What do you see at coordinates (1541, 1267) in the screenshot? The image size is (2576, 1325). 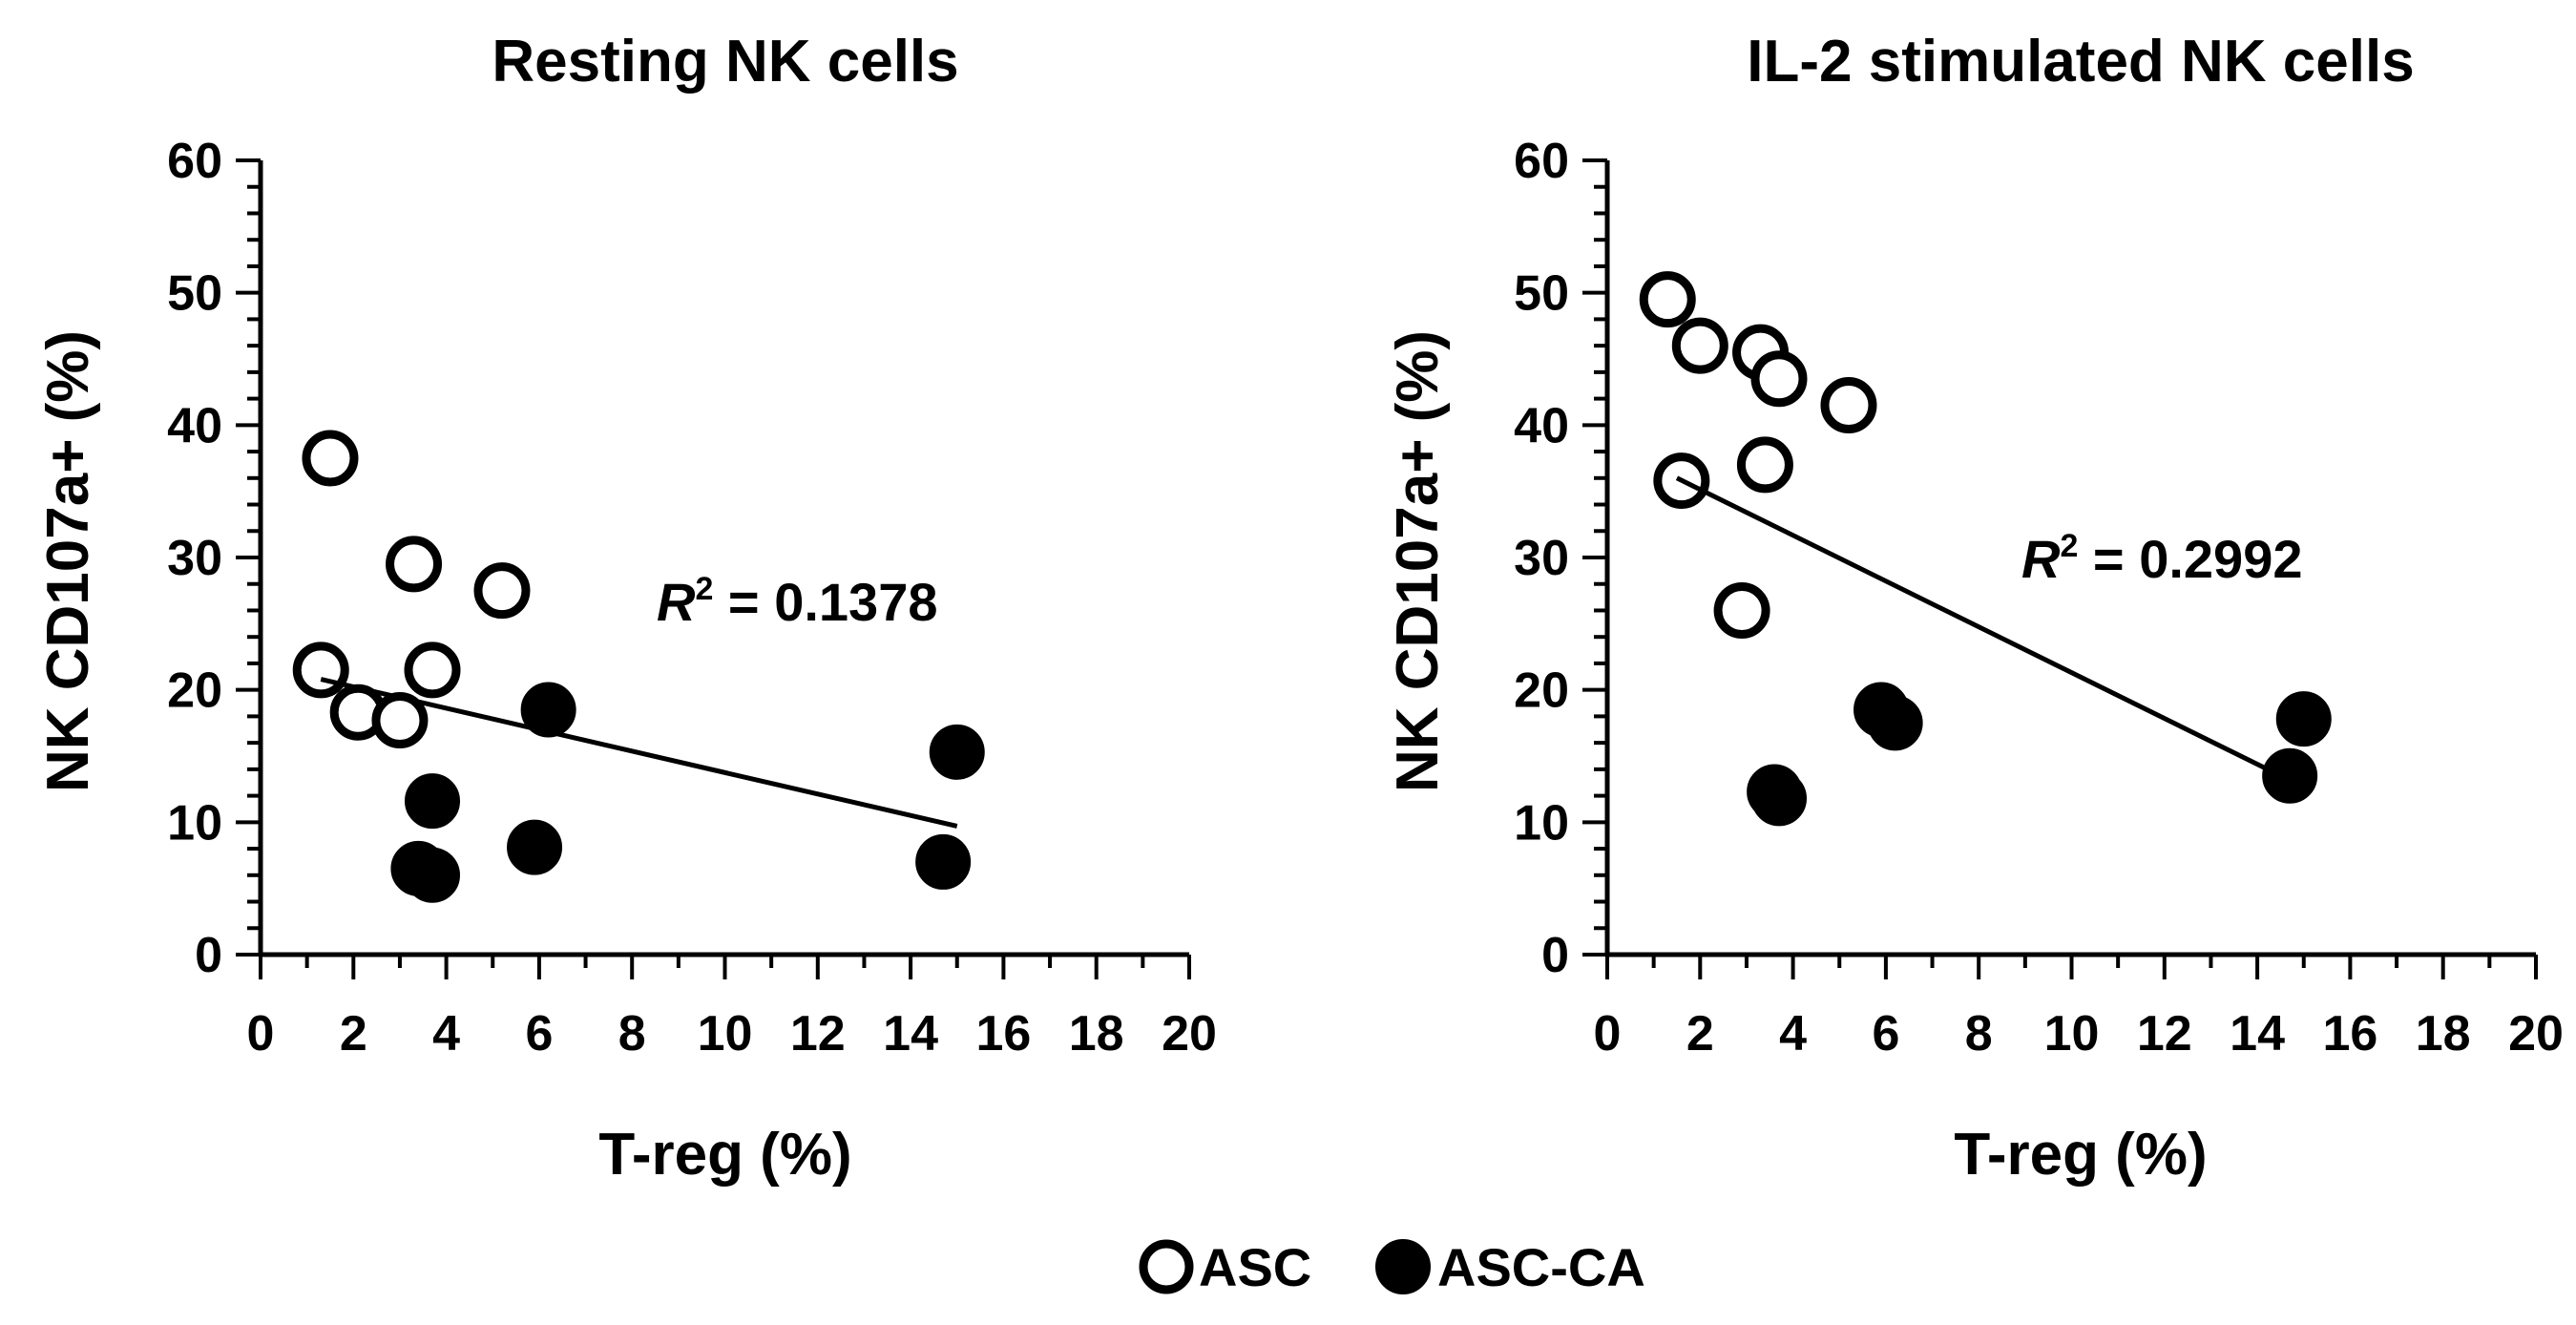 I see `legend-label-asc-ca: ASC-CA` at bounding box center [1541, 1267].